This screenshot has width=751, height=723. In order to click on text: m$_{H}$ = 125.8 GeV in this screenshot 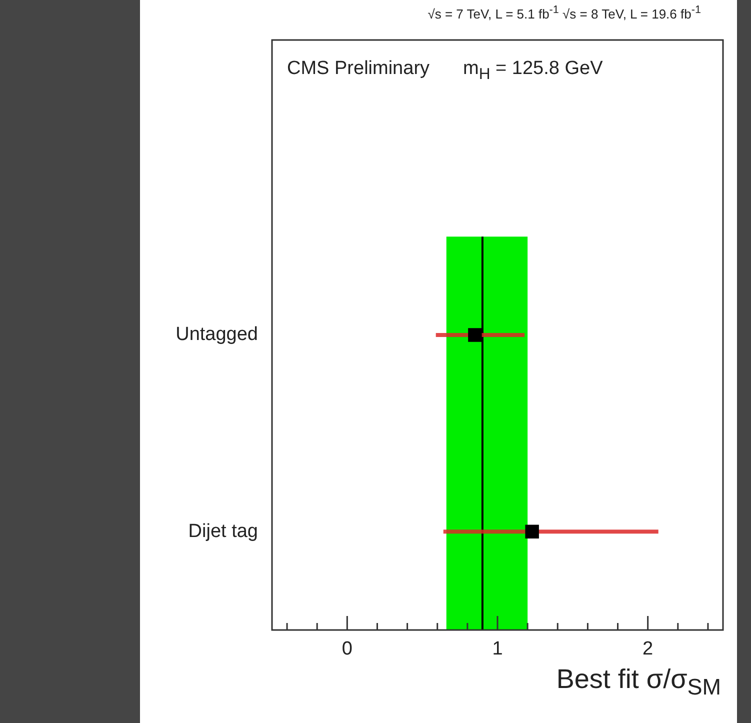, I will do `click(533, 71)`.